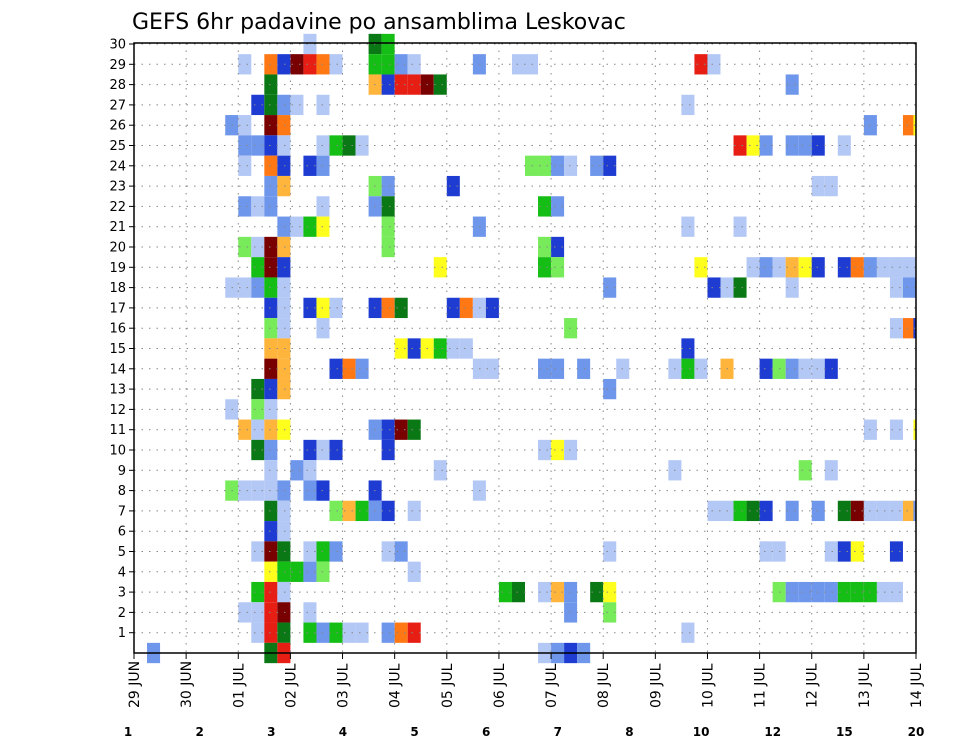  What do you see at coordinates (117, 288) in the screenshot?
I see `y-tick-label: 18` at bounding box center [117, 288].